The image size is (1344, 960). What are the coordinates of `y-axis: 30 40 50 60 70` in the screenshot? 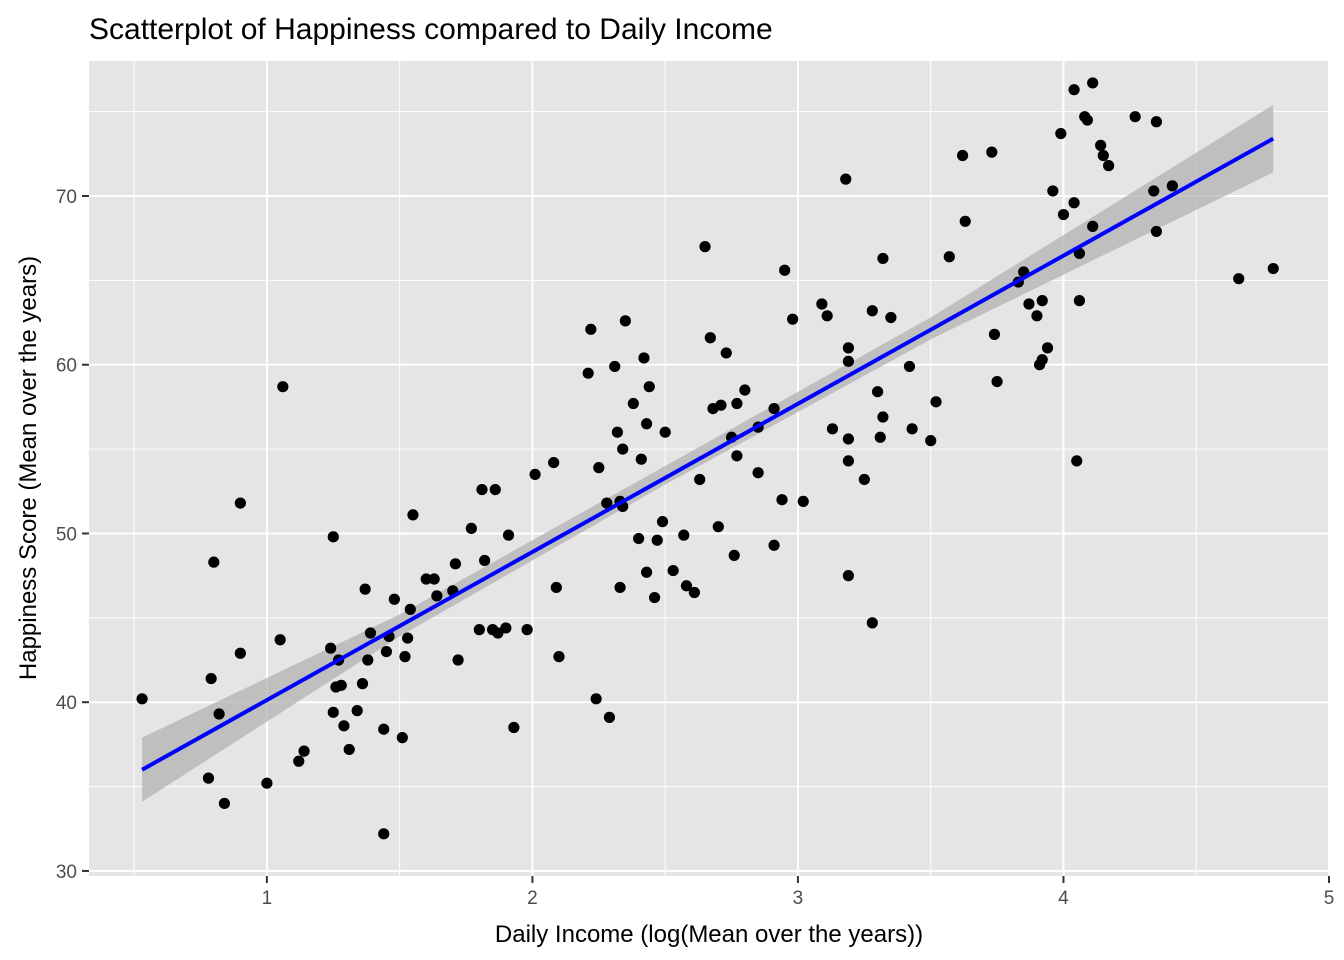 It's located at (72, 535).